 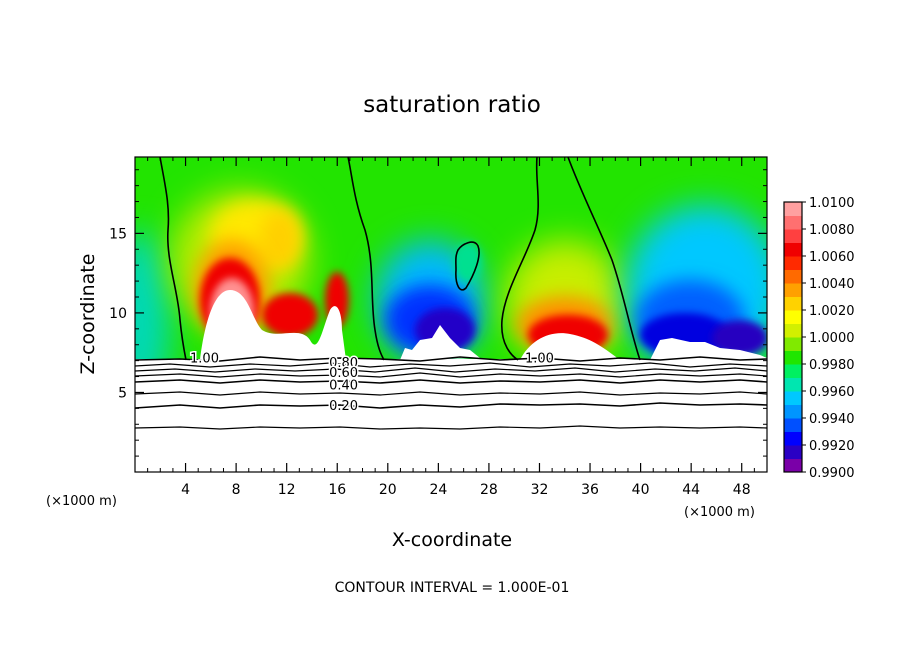 What do you see at coordinates (343, 406) in the screenshot?
I see `contour-label: 0.20` at bounding box center [343, 406].